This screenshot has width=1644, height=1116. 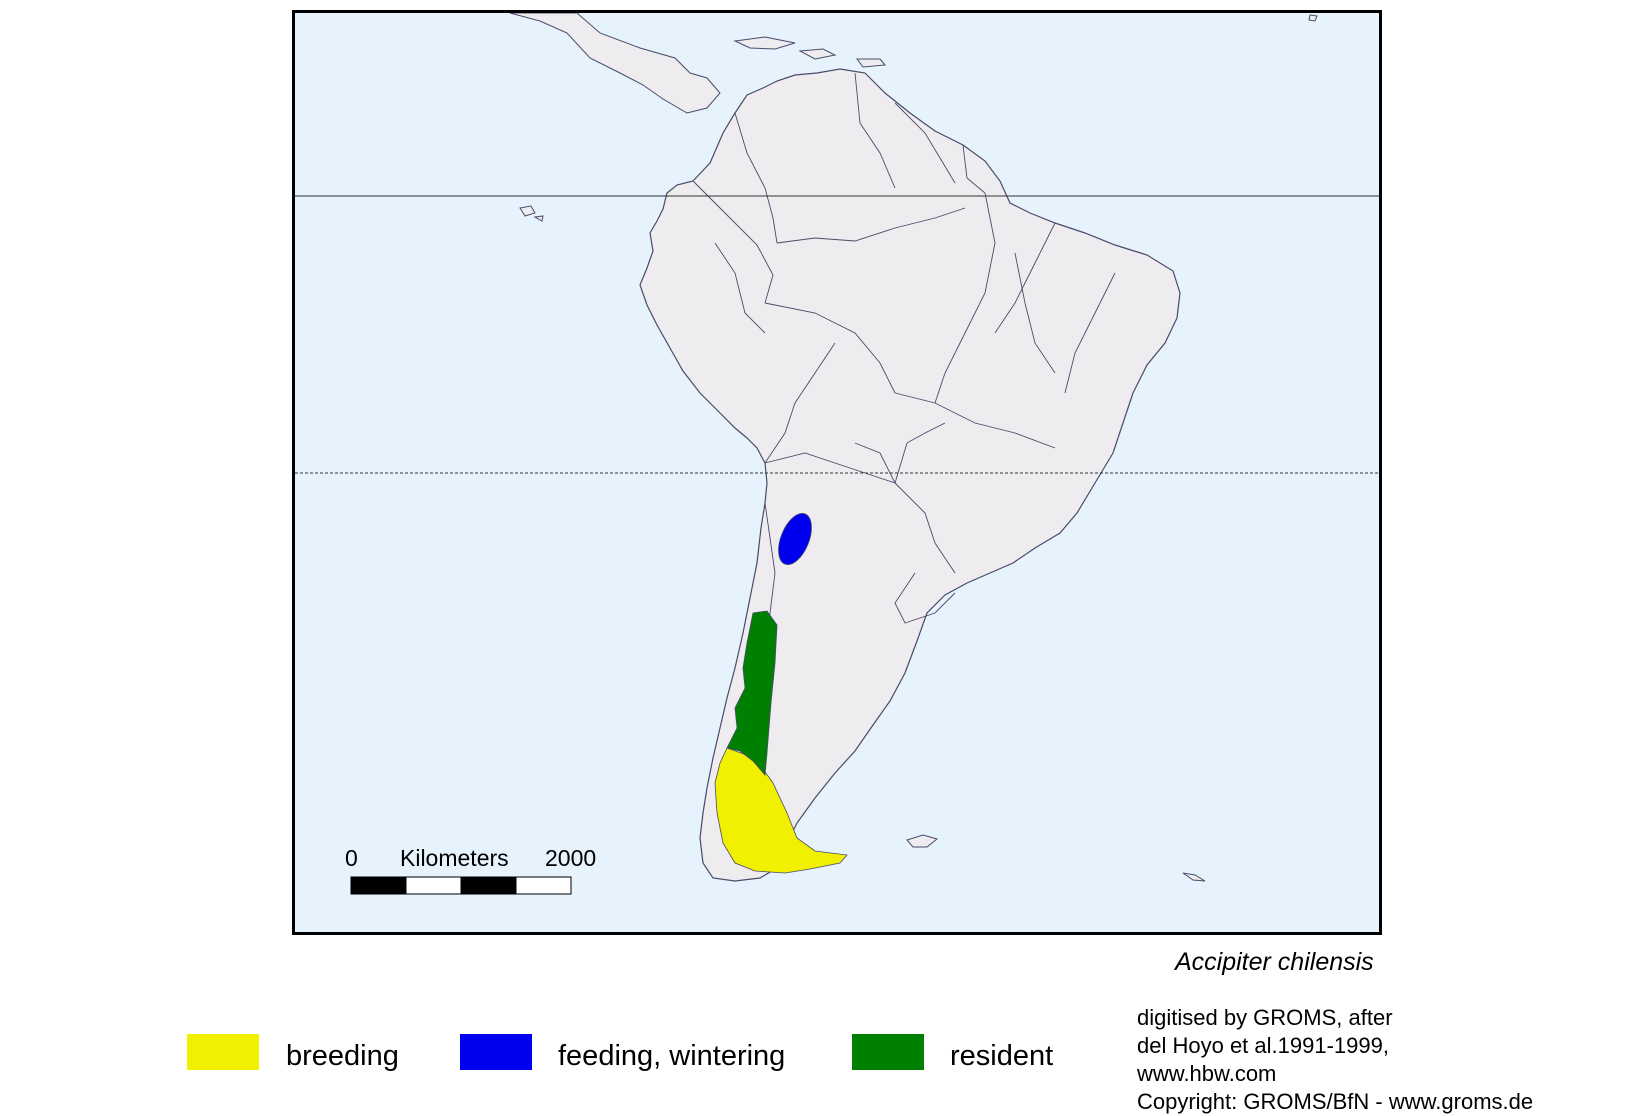 What do you see at coordinates (223, 1052) in the screenshot?
I see `legend-swatch-breeding` at bounding box center [223, 1052].